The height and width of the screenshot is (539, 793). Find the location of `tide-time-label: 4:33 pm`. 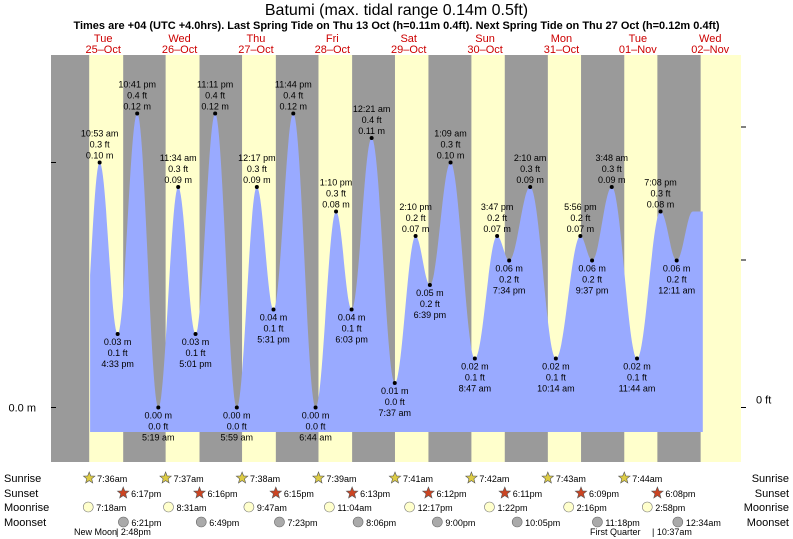

tide-time-label: 4:33 pm is located at coordinates (117, 364).